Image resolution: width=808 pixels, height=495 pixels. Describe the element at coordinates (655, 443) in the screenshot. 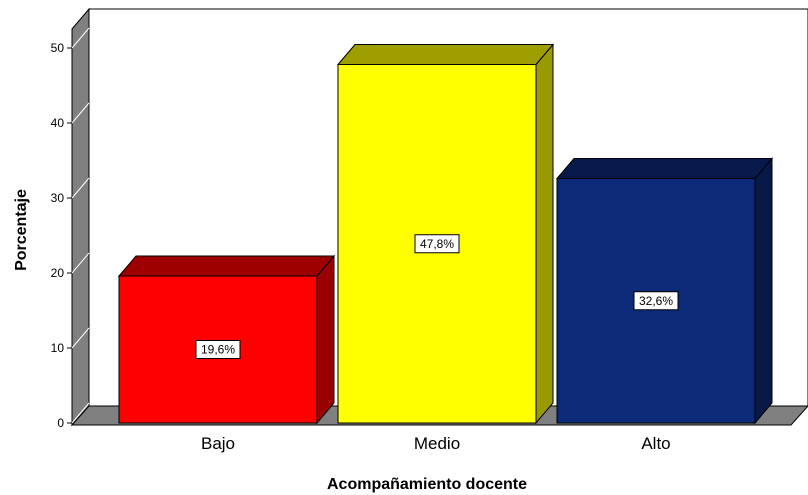

I see `x-category-label: Alto` at that location.